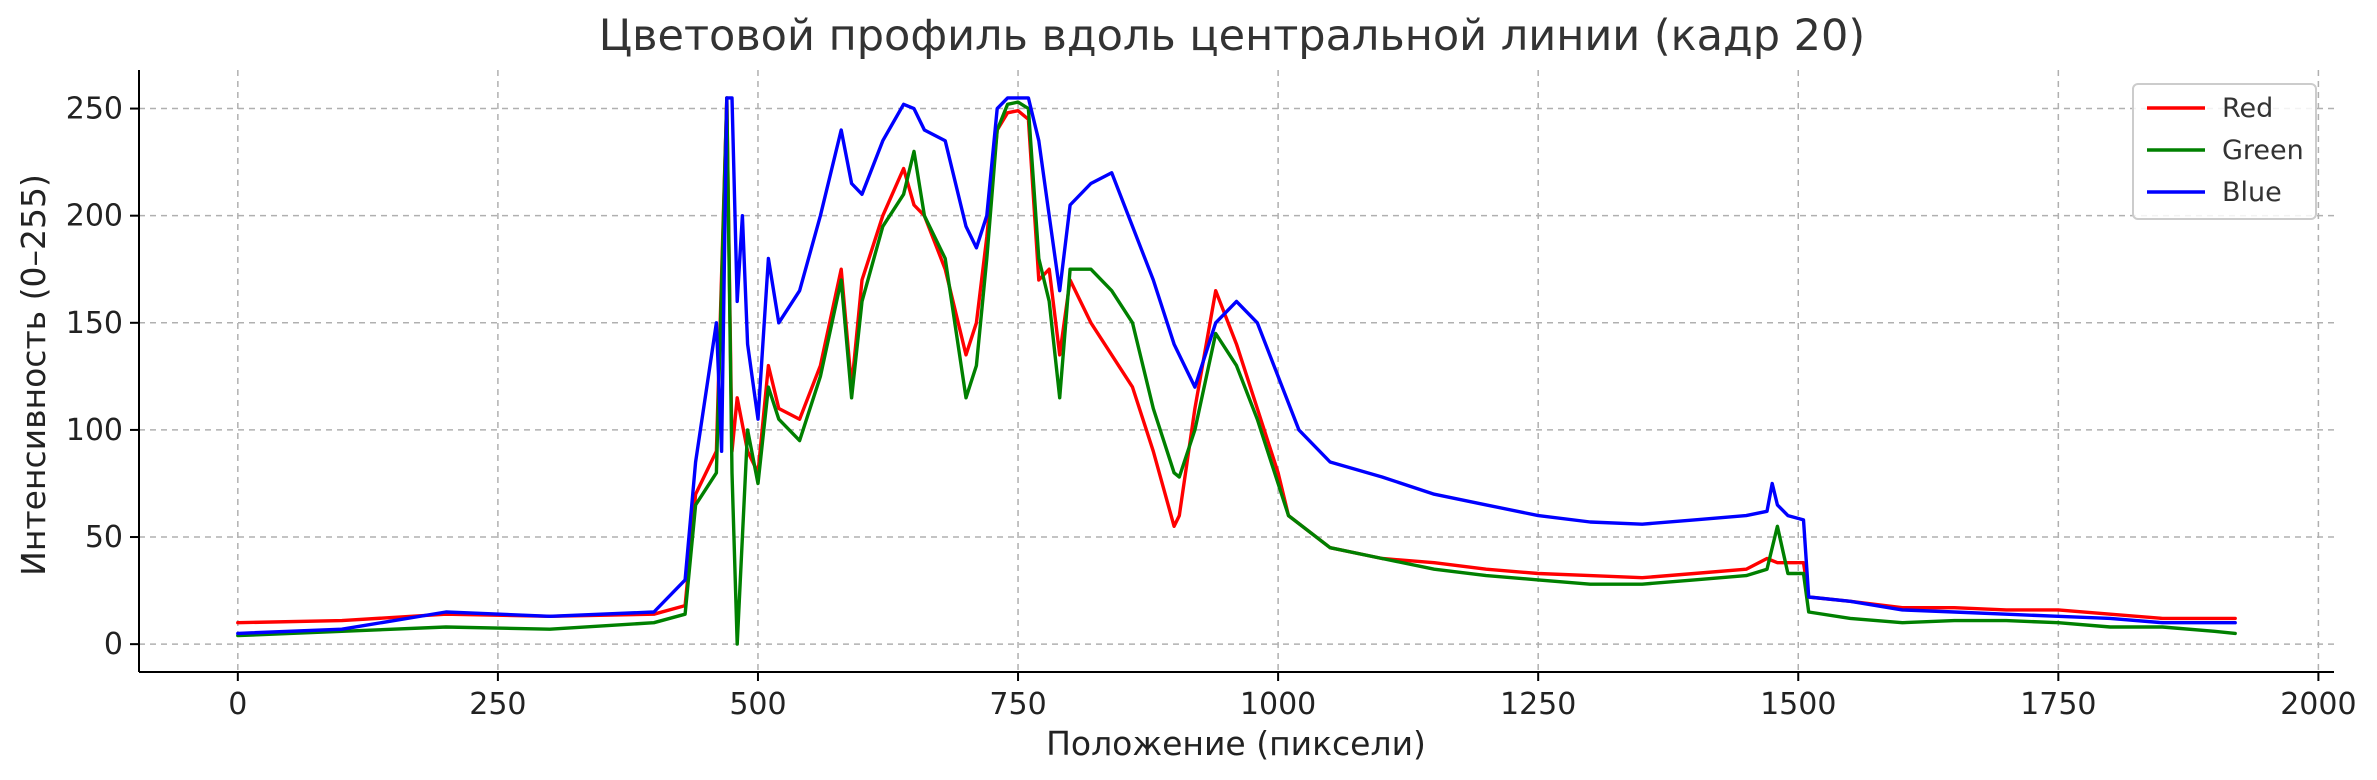  Describe the element at coordinates (94, 109) in the screenshot. I see `y-tick-label: 250` at that location.